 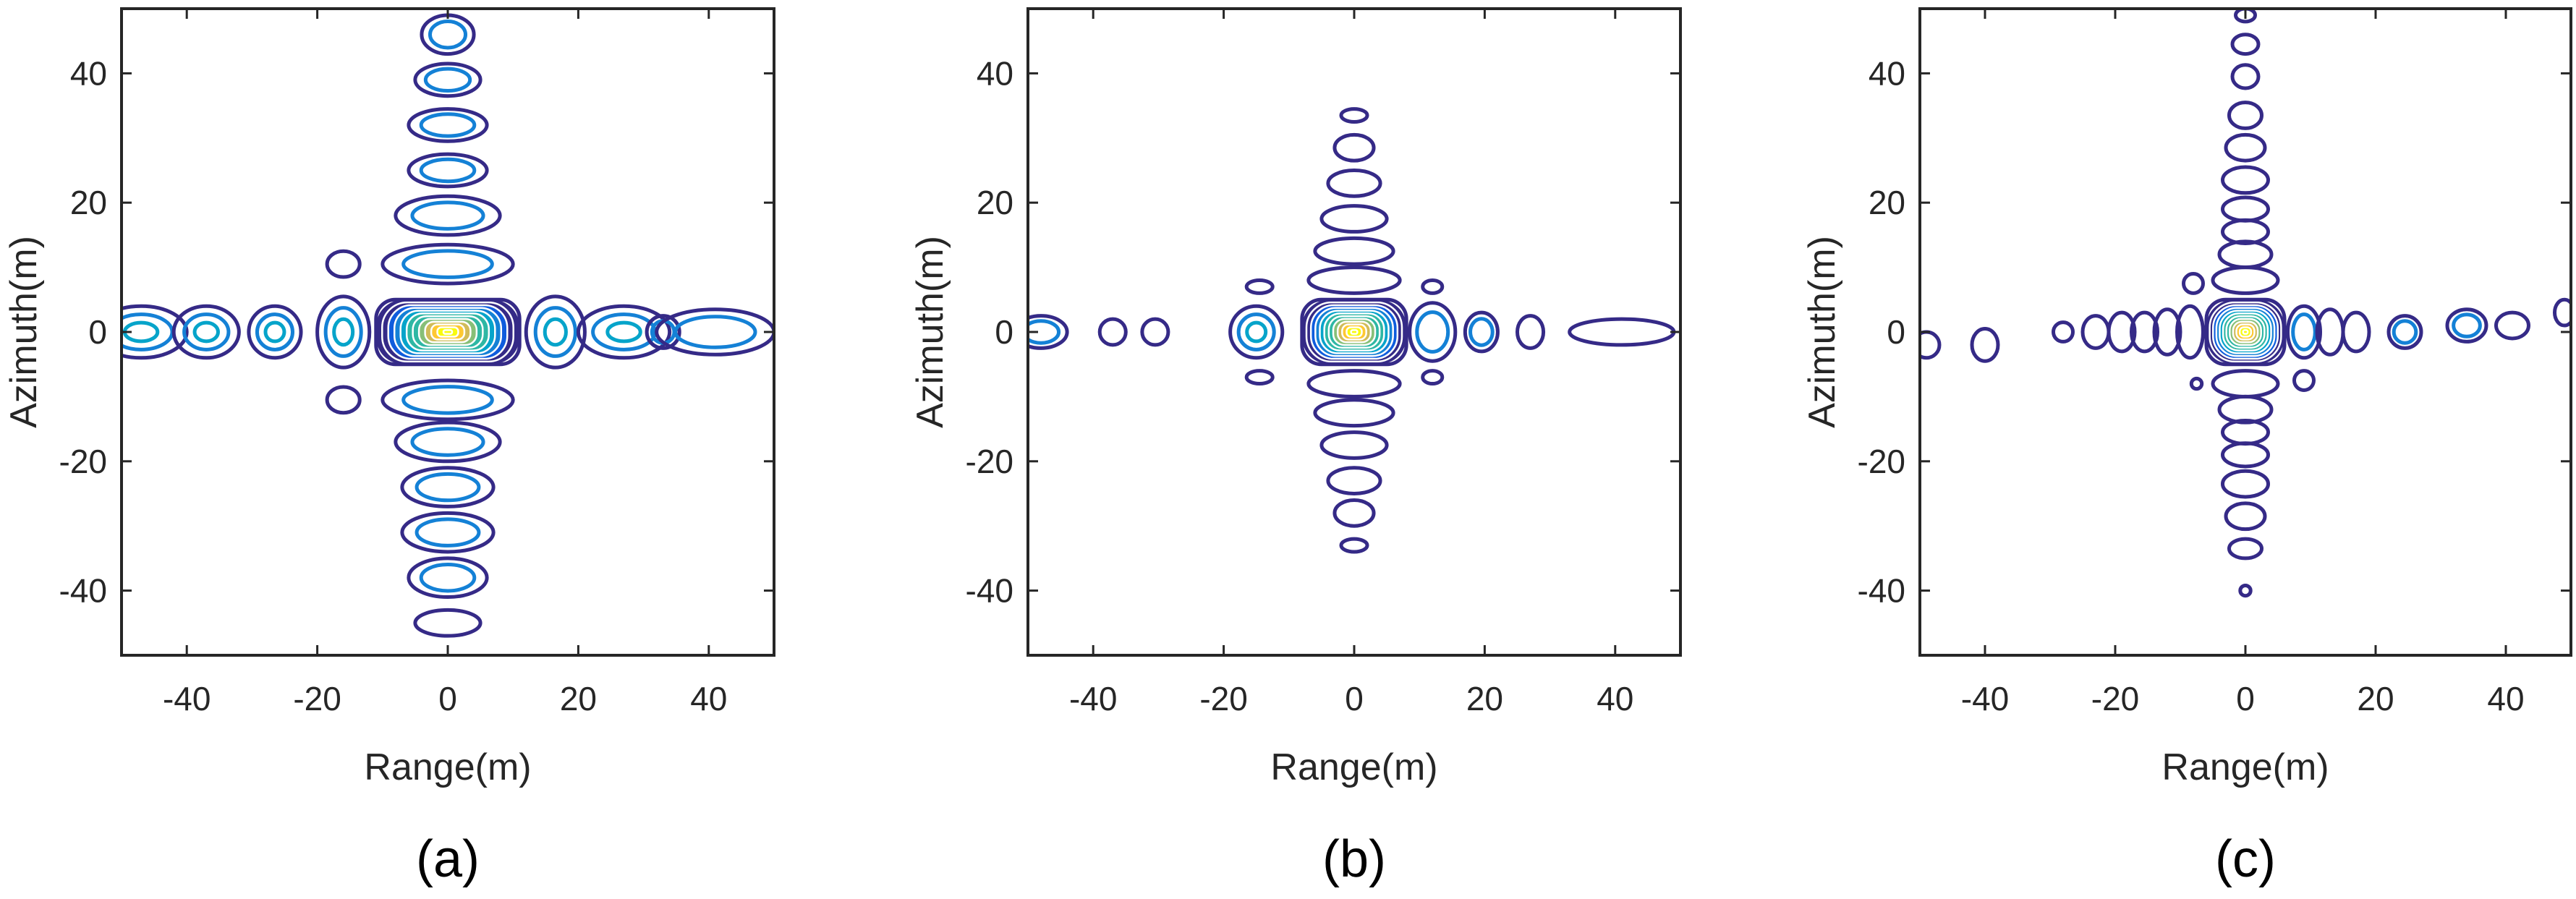 What do you see at coordinates (448, 859) in the screenshot?
I see `panel-caption: (a)` at bounding box center [448, 859].